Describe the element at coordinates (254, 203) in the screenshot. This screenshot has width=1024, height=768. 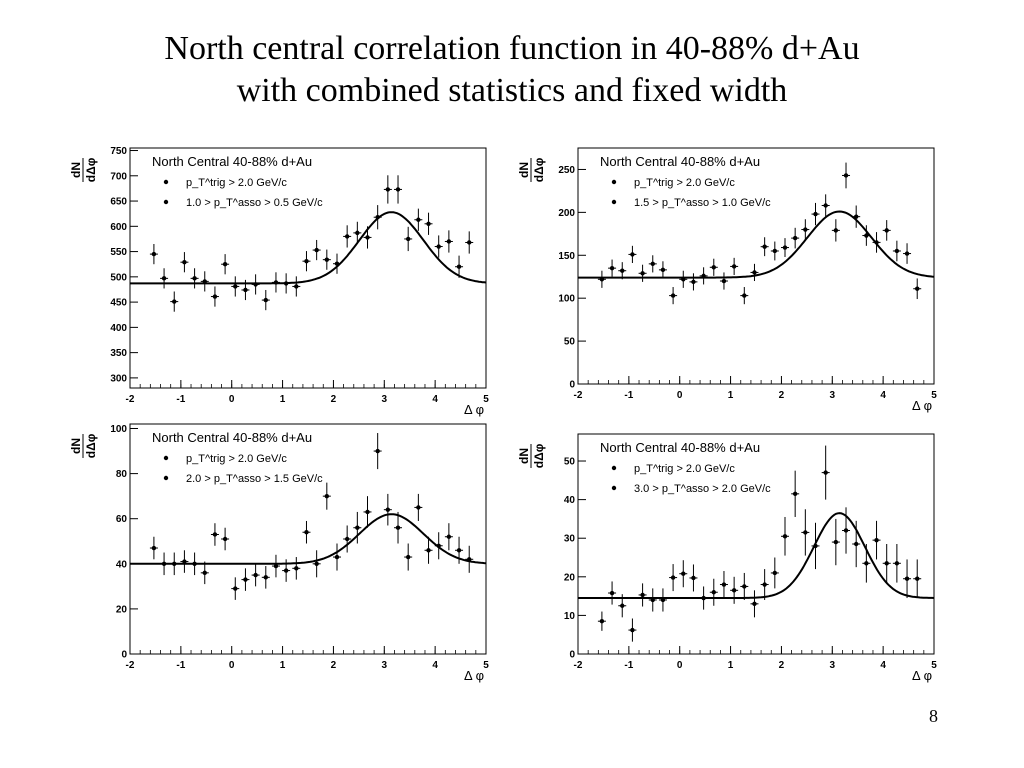
I see `legend-entry: 1.0 > p_T^asso > 0.5 GeV/c` at that location.